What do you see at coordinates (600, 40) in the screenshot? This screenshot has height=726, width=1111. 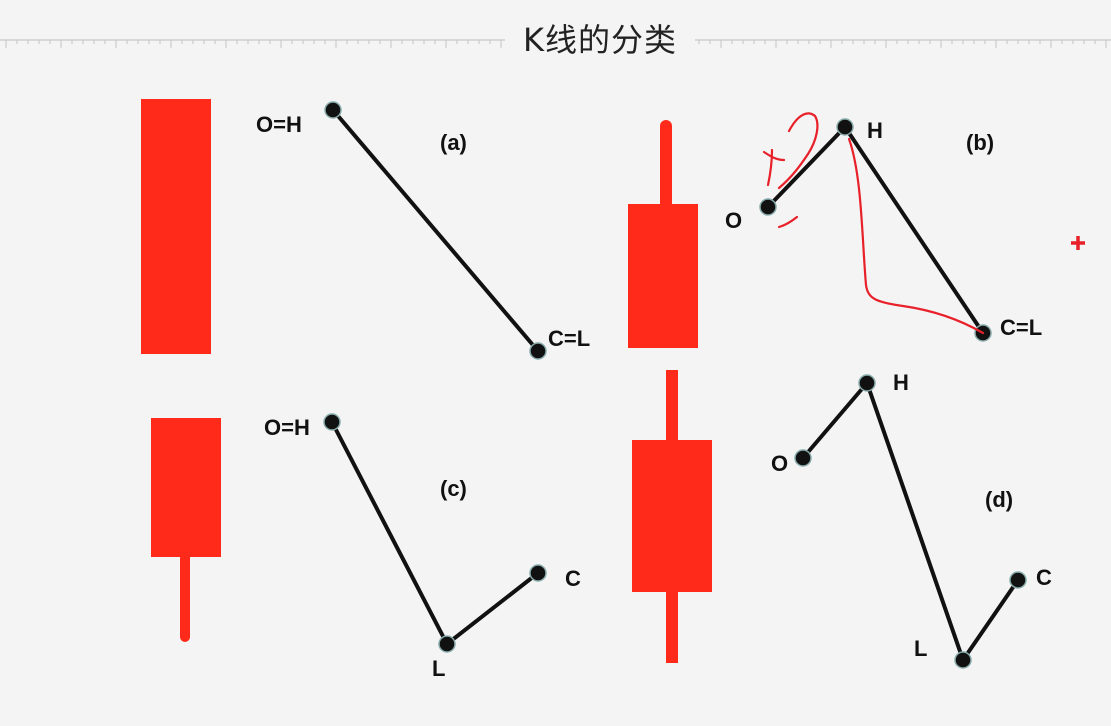 I see `slide-title: K线的分类` at bounding box center [600, 40].